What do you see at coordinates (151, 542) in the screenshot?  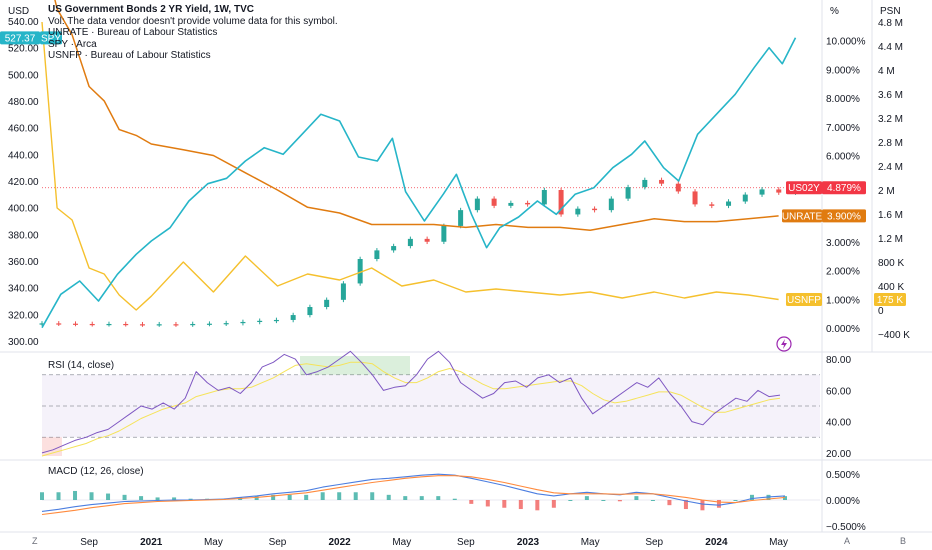 I see `time-tick-label: 2021` at bounding box center [151, 542].